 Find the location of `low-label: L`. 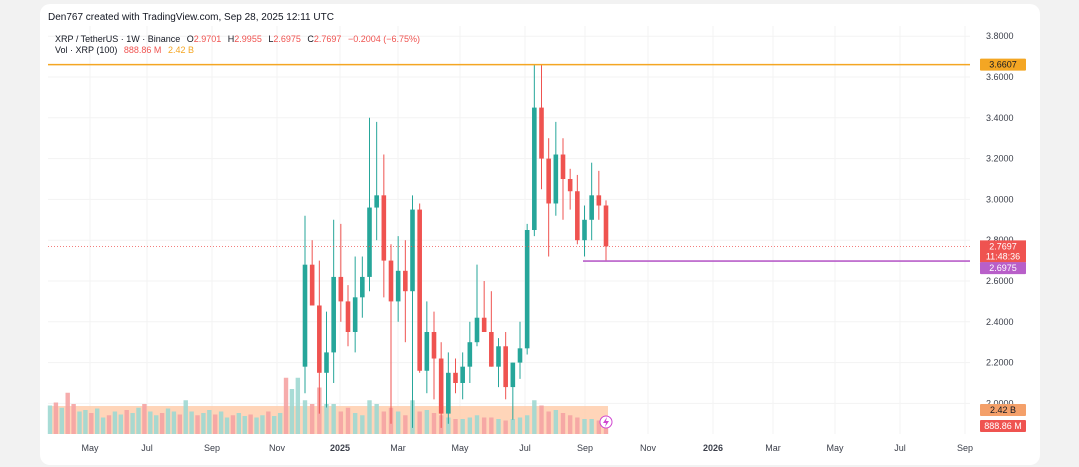

low-label: L is located at coordinates (270, 39).